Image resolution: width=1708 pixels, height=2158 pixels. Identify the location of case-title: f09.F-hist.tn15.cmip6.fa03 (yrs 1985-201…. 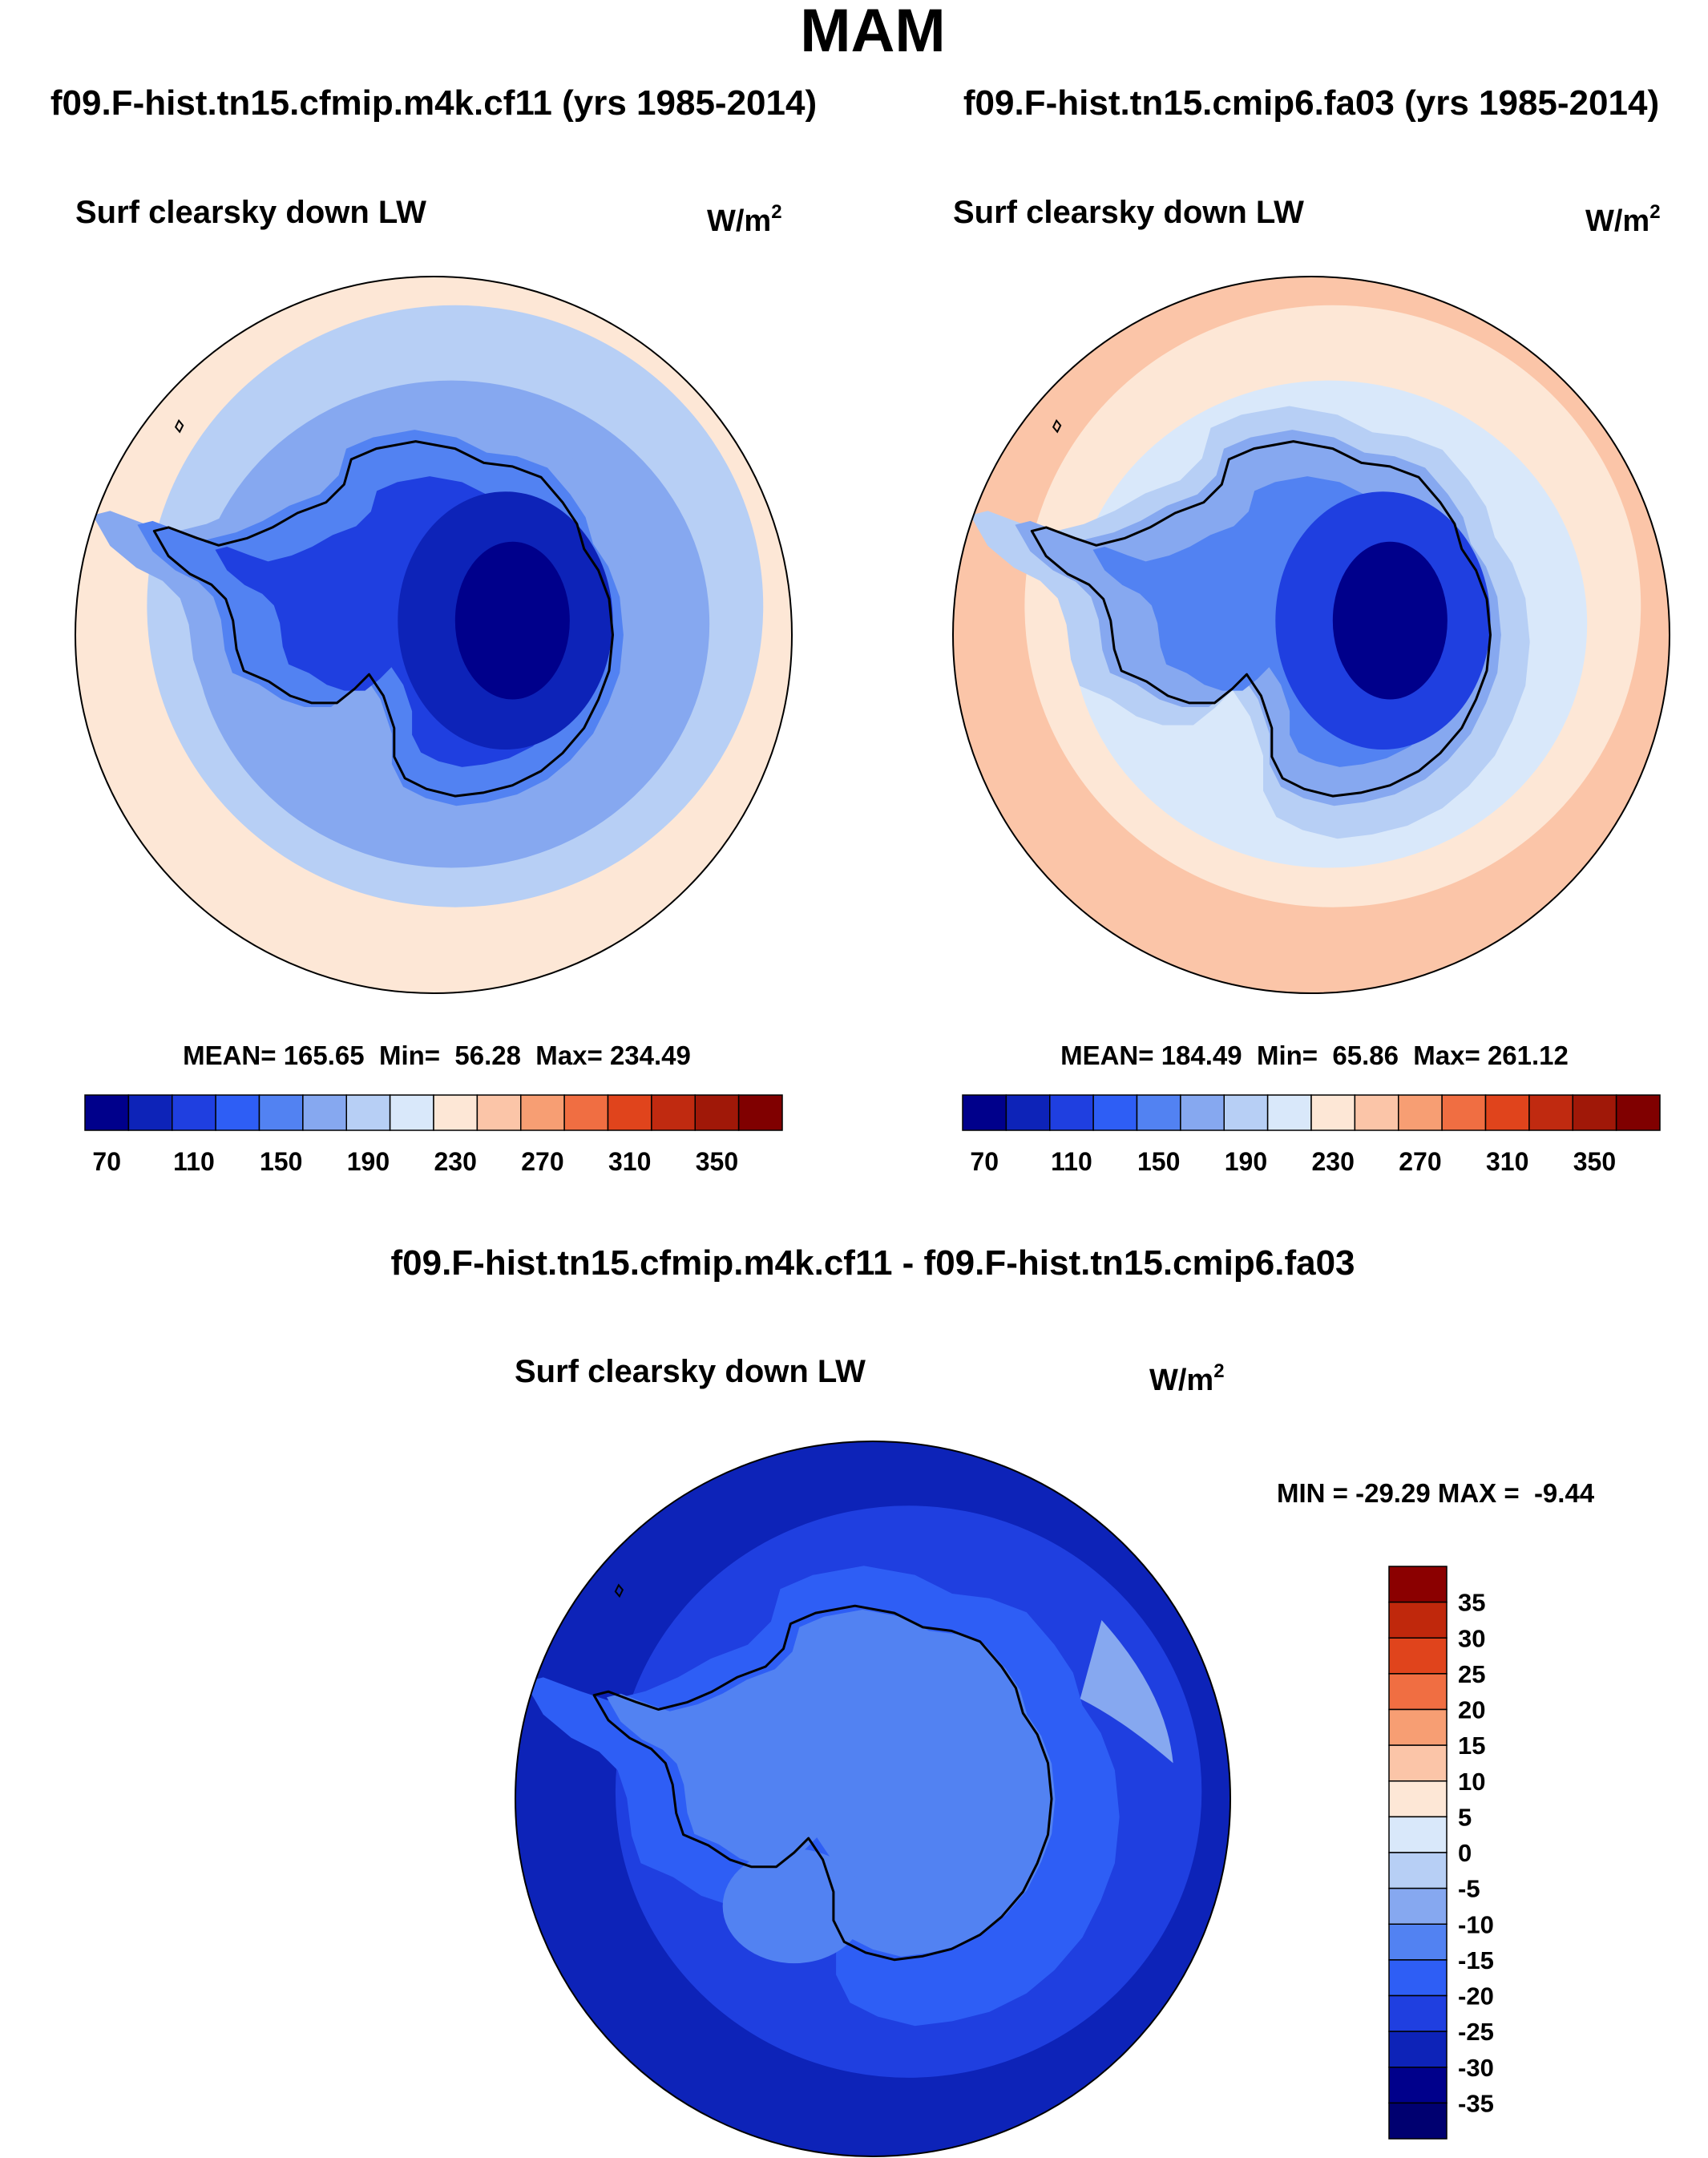
(1311, 103).